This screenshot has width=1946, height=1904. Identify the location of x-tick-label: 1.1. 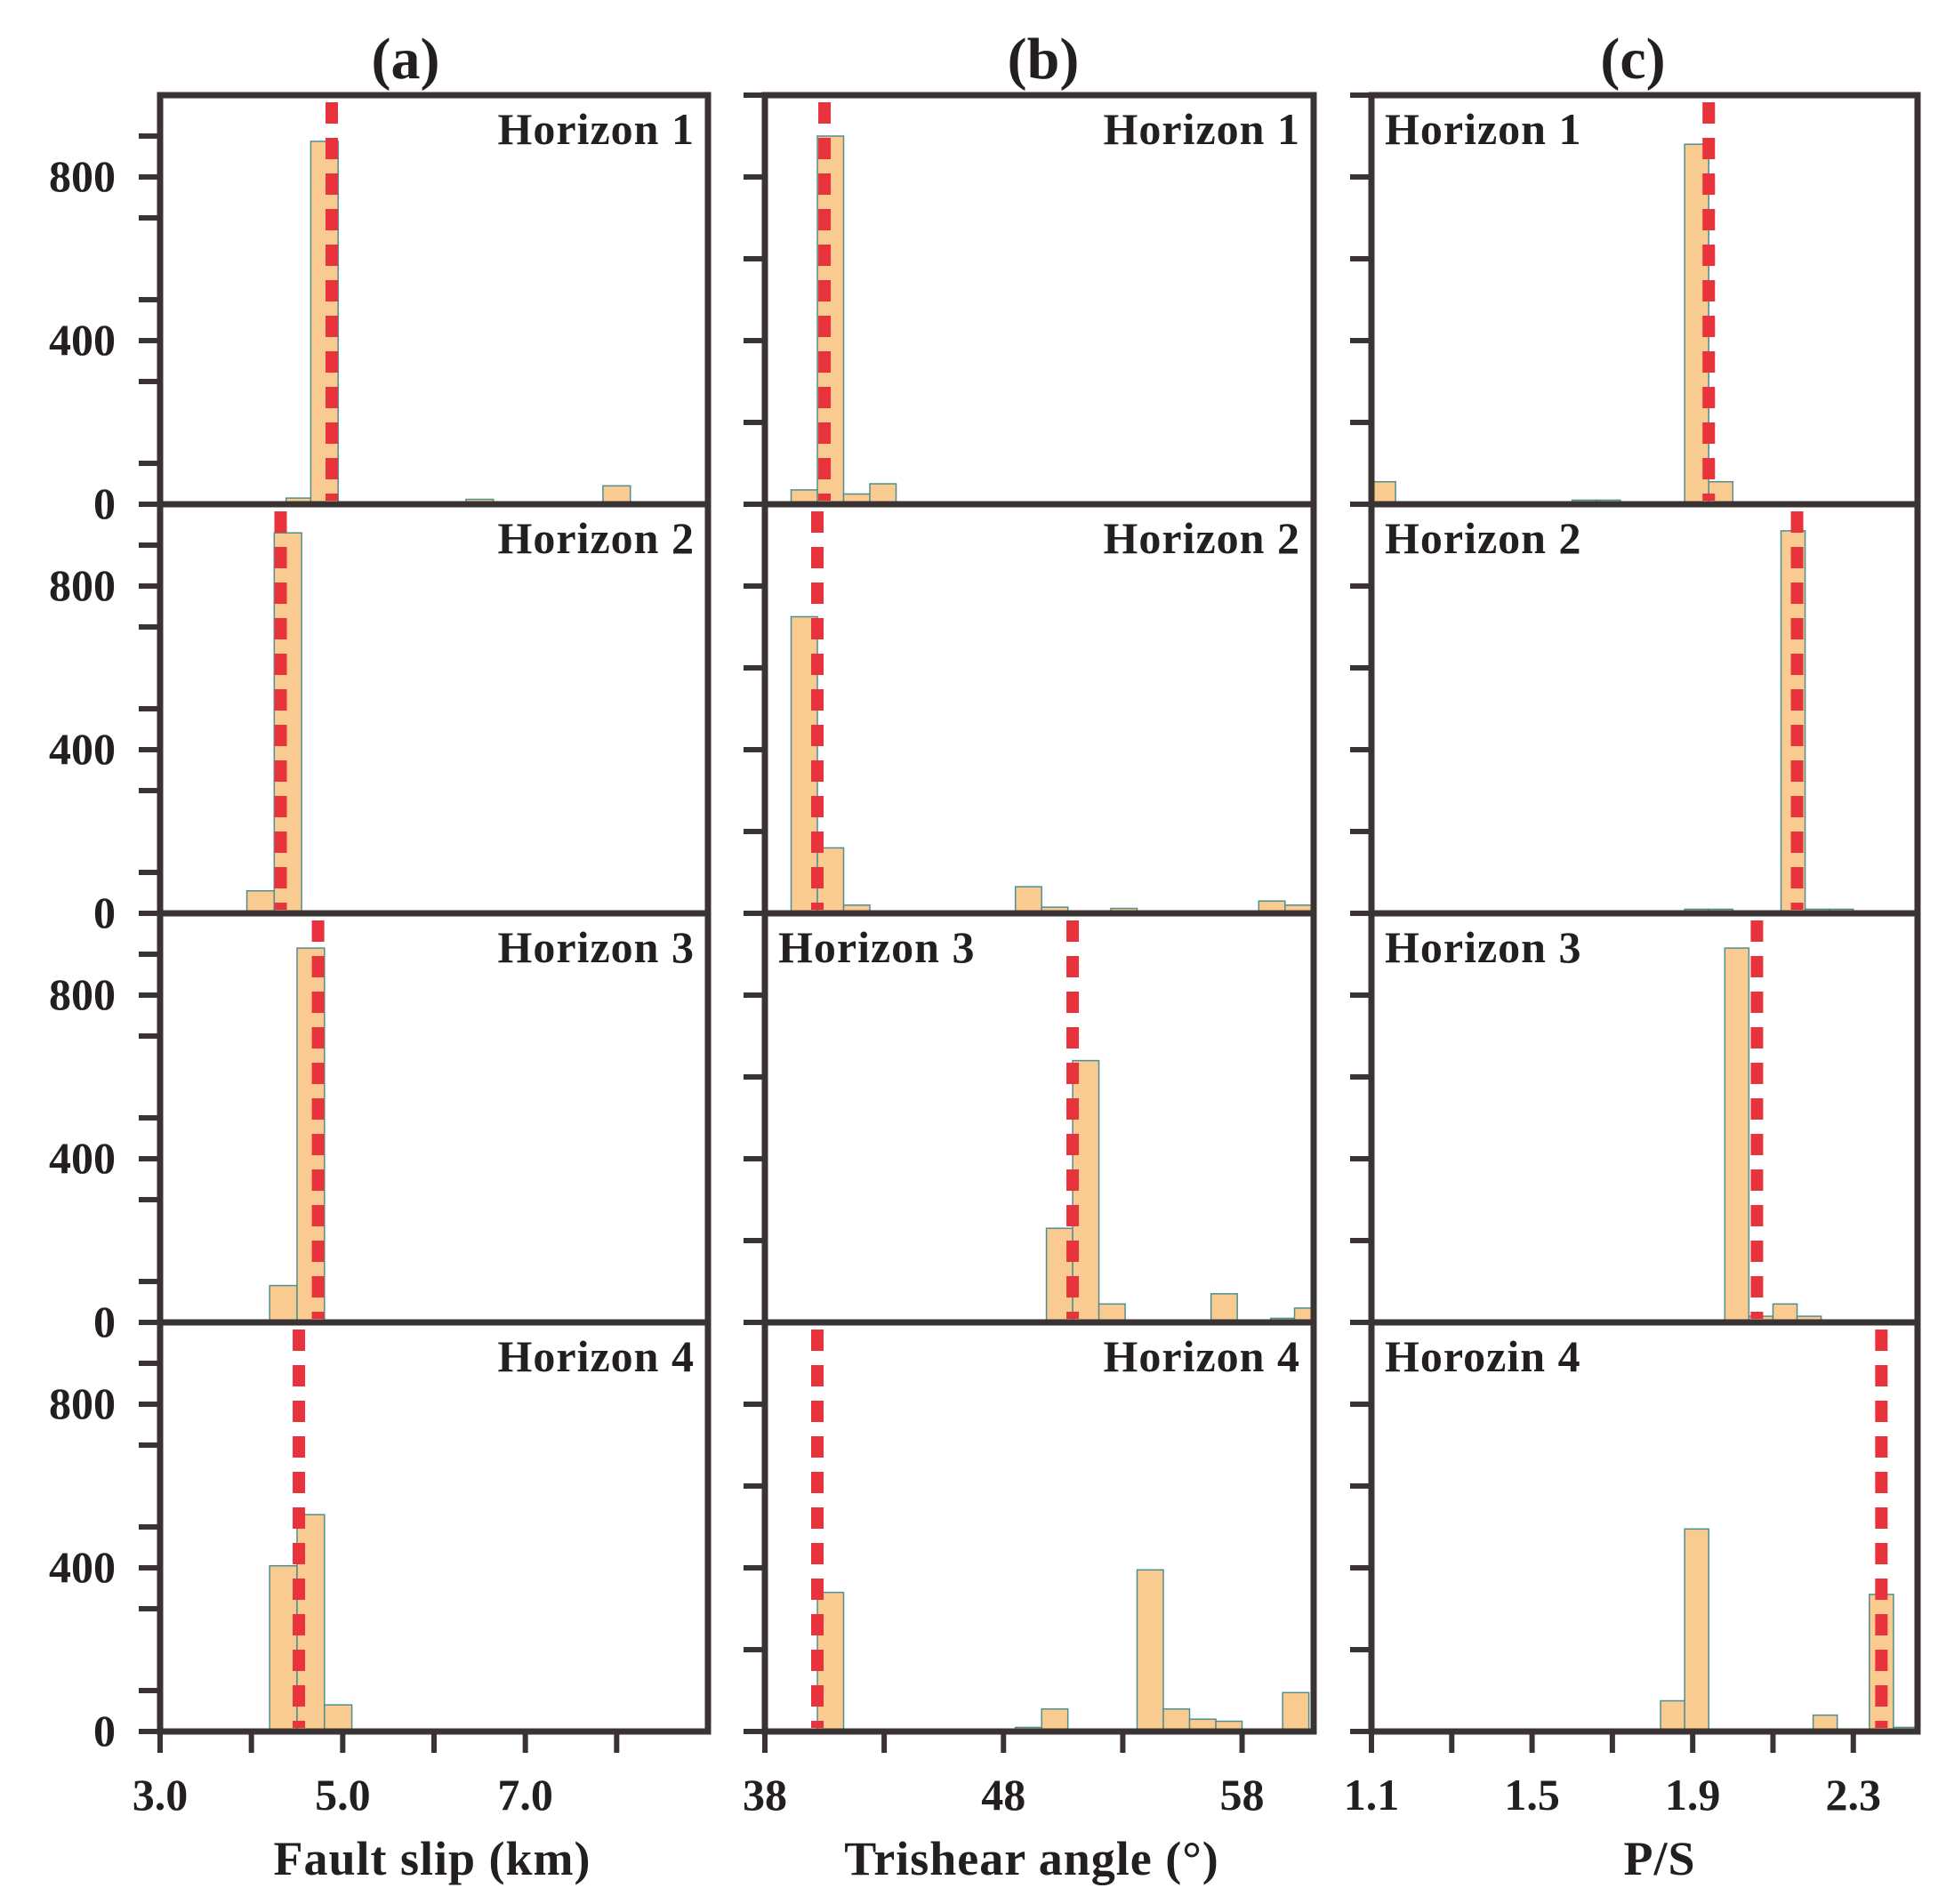
(1372, 1795).